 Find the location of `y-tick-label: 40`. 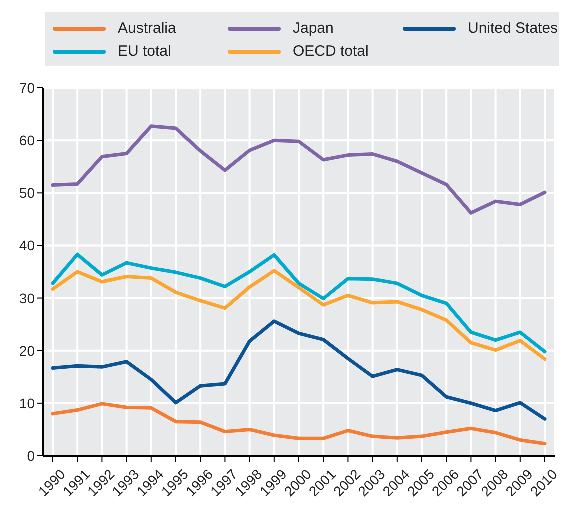

y-tick-label: 40 is located at coordinates (27, 246).